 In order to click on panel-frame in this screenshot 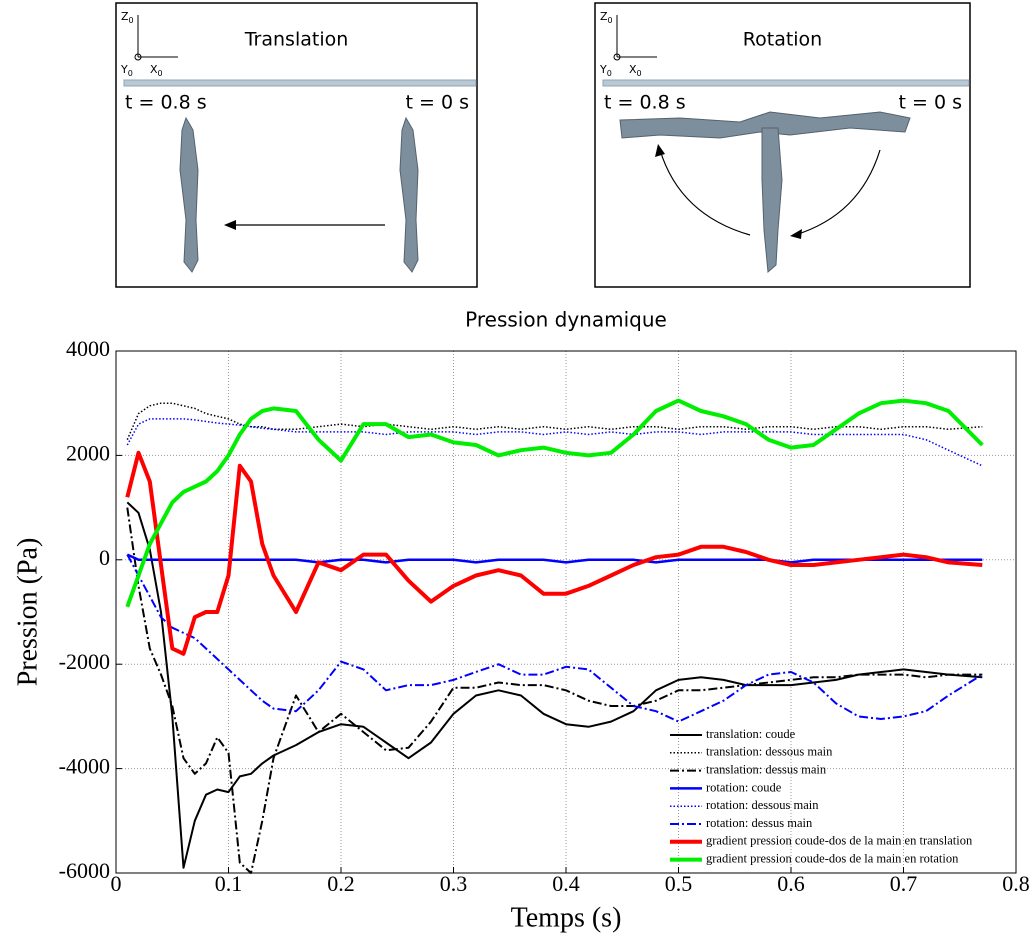, I will do `click(782, 145)`.